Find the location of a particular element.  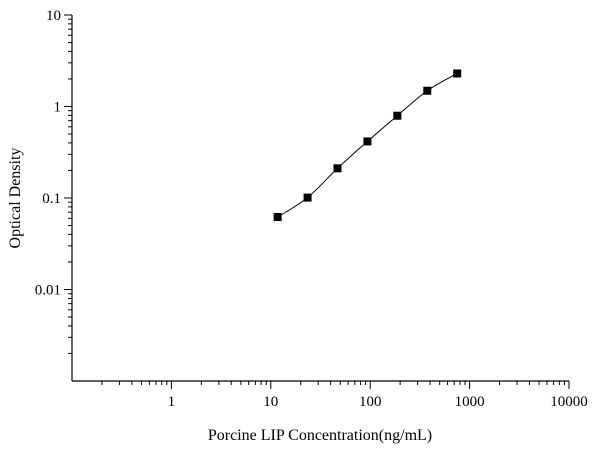

y-axis-ticks: 0.01 0.1 1 10 is located at coordinates (53, 181).